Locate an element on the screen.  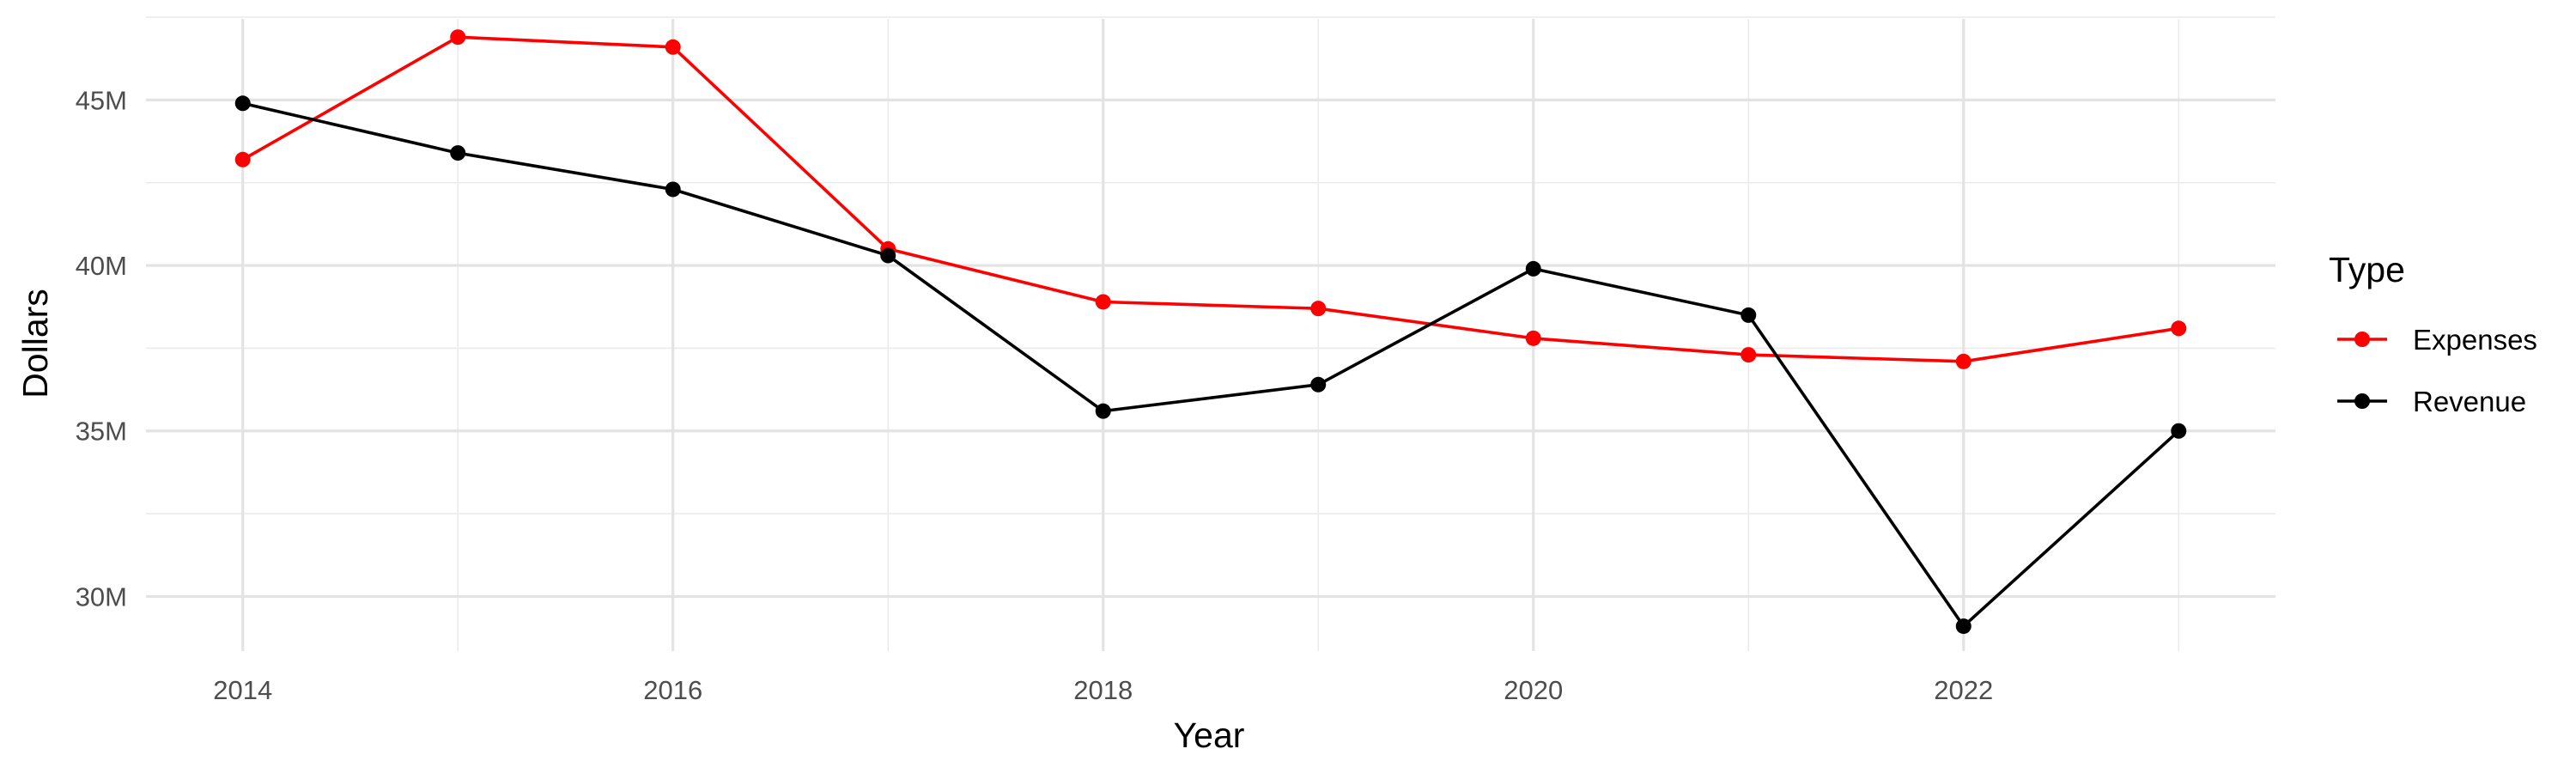
y-axis-tick-labels: 30M 35M 40M 45M is located at coordinates (101, 348).